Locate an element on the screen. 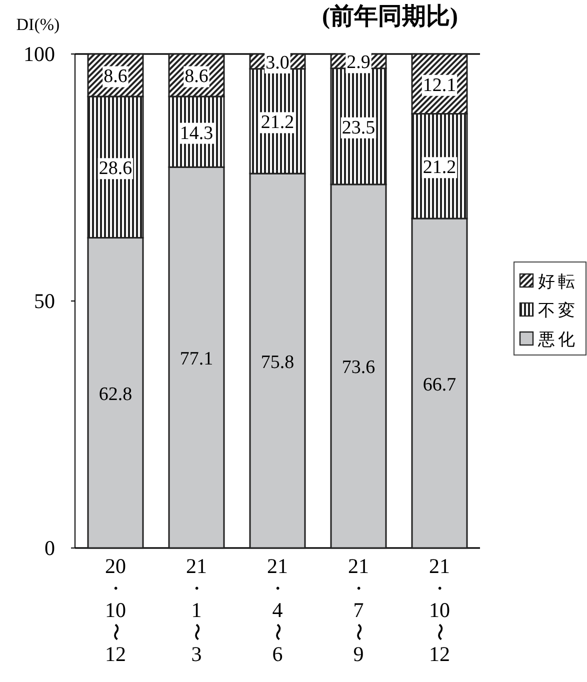 This screenshot has height=682, width=587. chart-title: (前年同期比) is located at coordinates (390, 16).